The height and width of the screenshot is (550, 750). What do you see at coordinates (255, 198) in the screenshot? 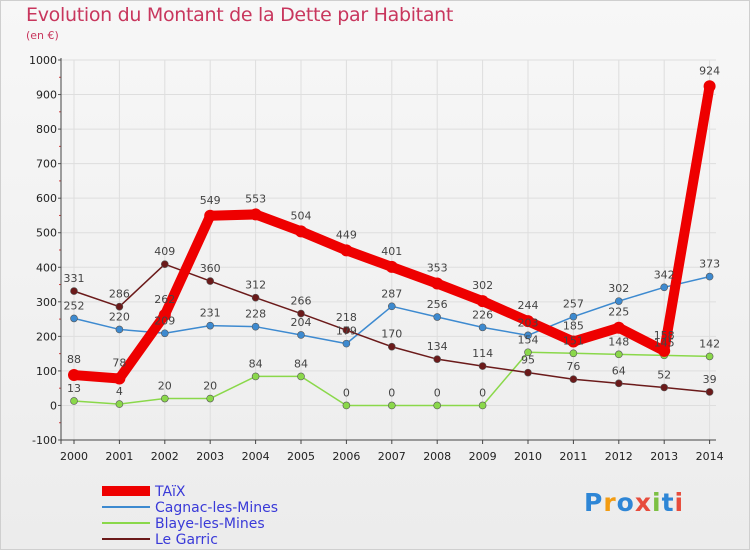
I see `data-label: 553` at bounding box center [255, 198].